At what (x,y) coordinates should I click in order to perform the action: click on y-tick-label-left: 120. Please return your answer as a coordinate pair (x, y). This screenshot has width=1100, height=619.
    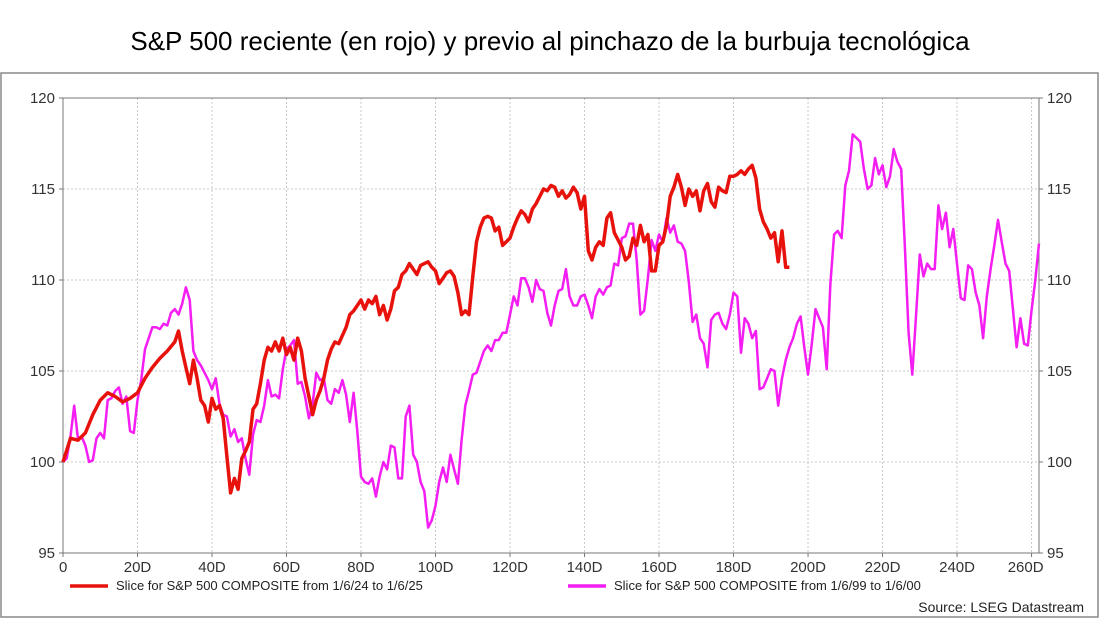
    Looking at the image, I should click on (42, 98).